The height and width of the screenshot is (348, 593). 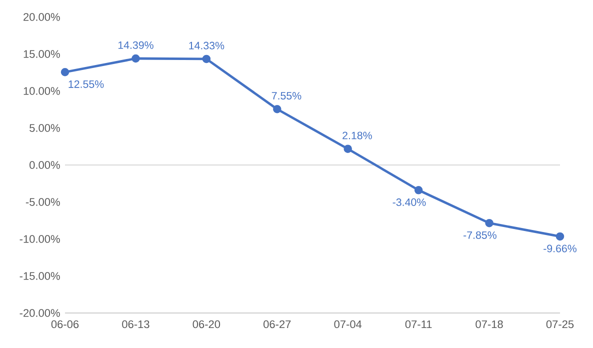 What do you see at coordinates (45, 128) in the screenshot?
I see `y-tick-label: 5.00%` at bounding box center [45, 128].